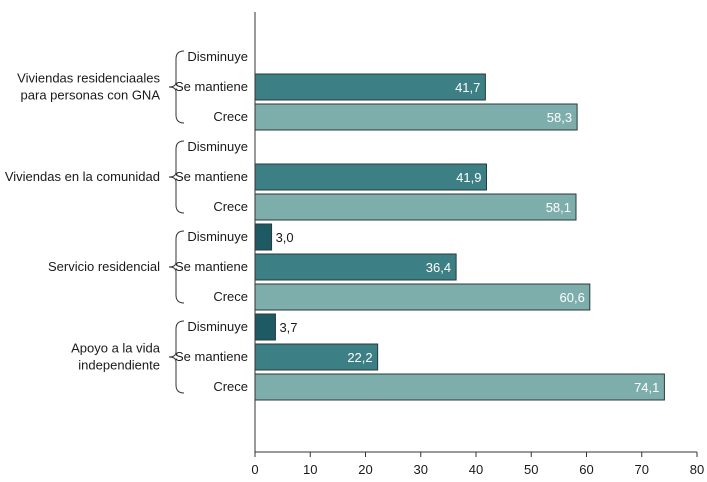 The width and height of the screenshot is (707, 482). What do you see at coordinates (288, 327) in the screenshot?
I see `data-label: 3,7` at bounding box center [288, 327].